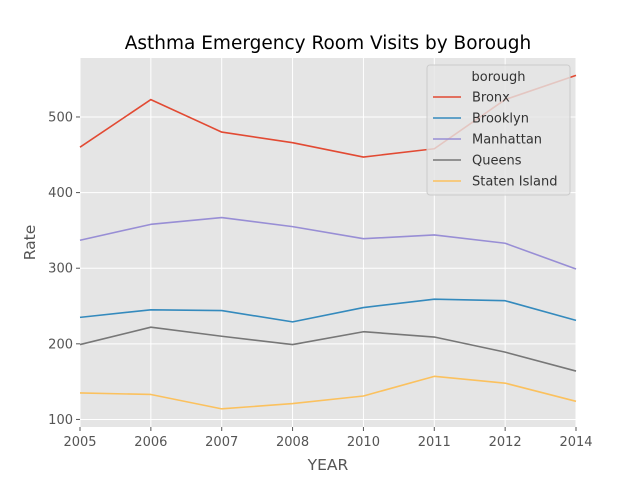  Describe the element at coordinates (328, 349) in the screenshot. I see `series-line-queens` at that location.